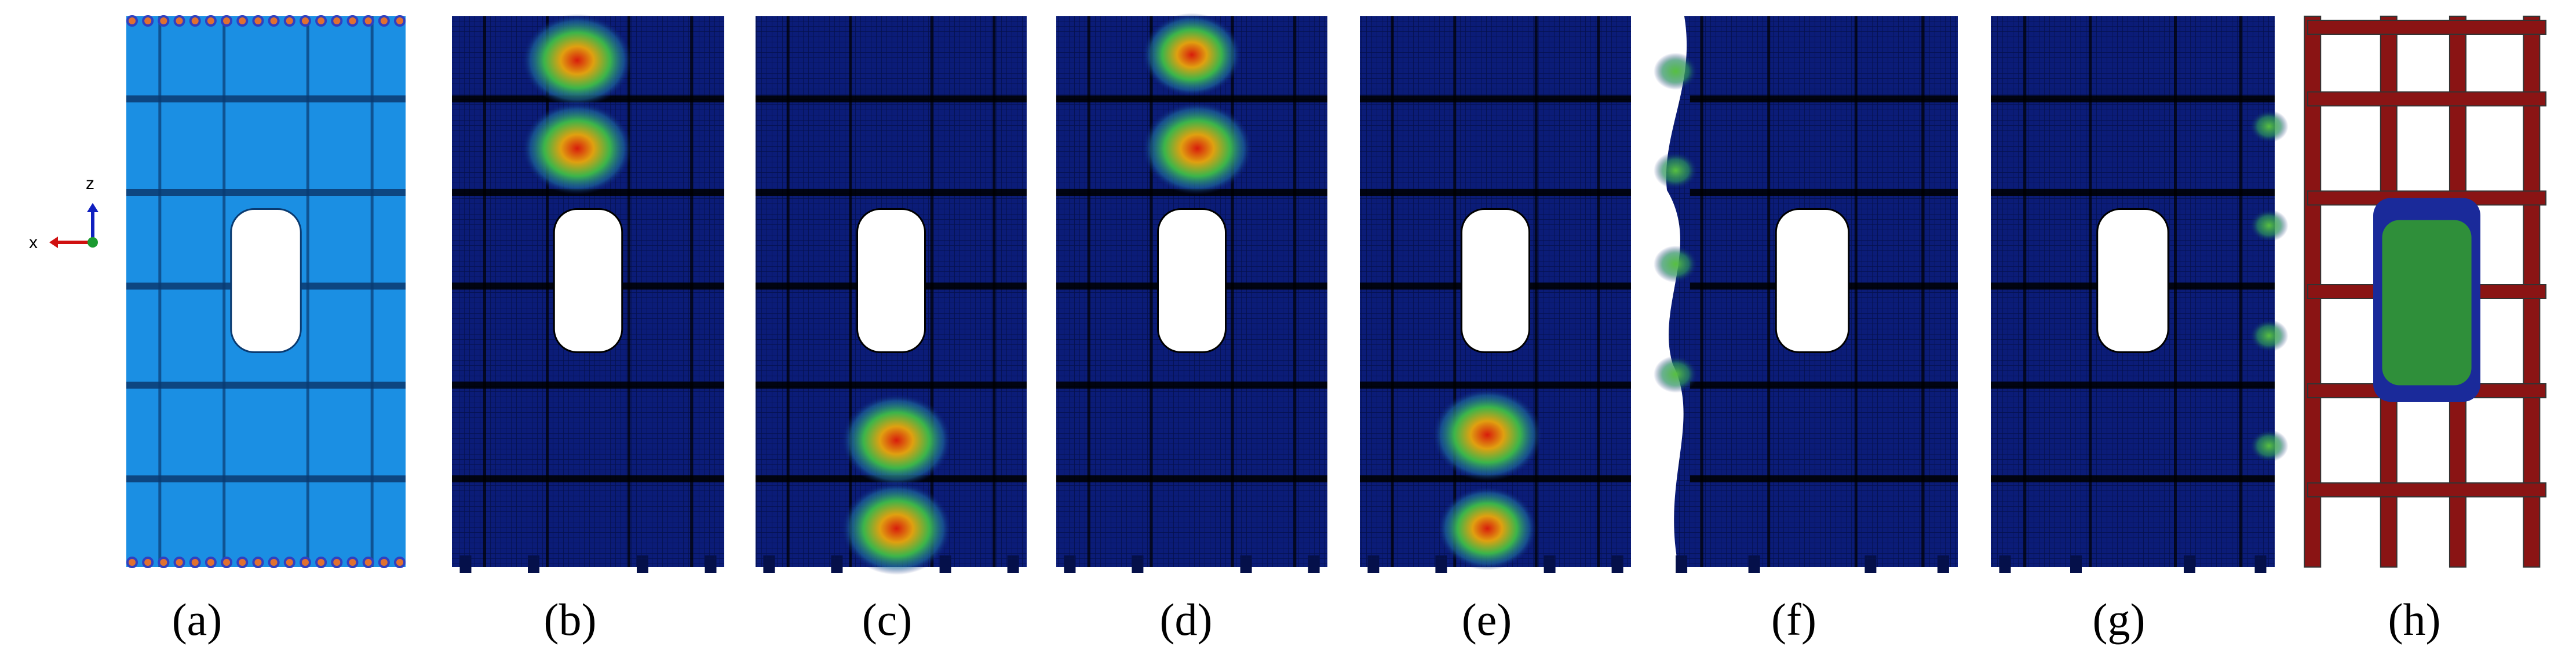  I want to click on panel-label: (h), so click(2414, 619).